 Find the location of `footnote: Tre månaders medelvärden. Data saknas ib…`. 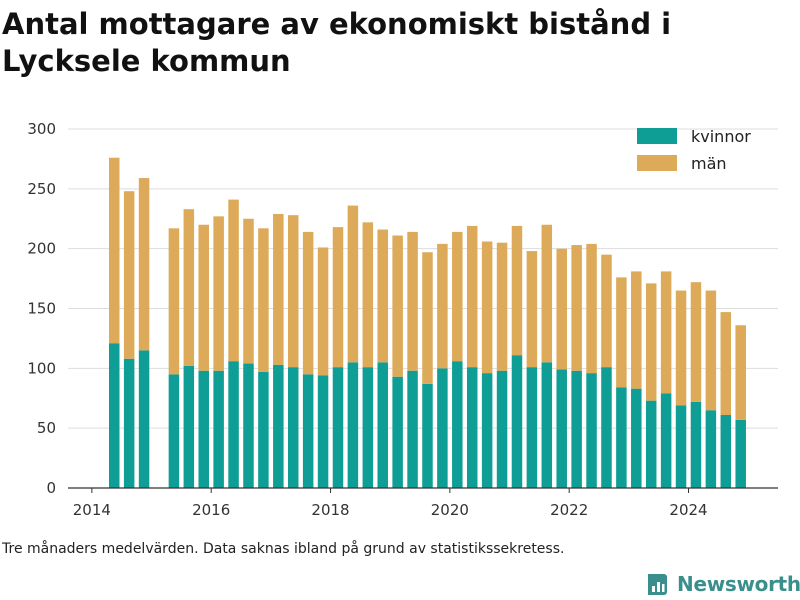

footnote: Tre månaders medelvärden. Data saknas ib… is located at coordinates (283, 549).